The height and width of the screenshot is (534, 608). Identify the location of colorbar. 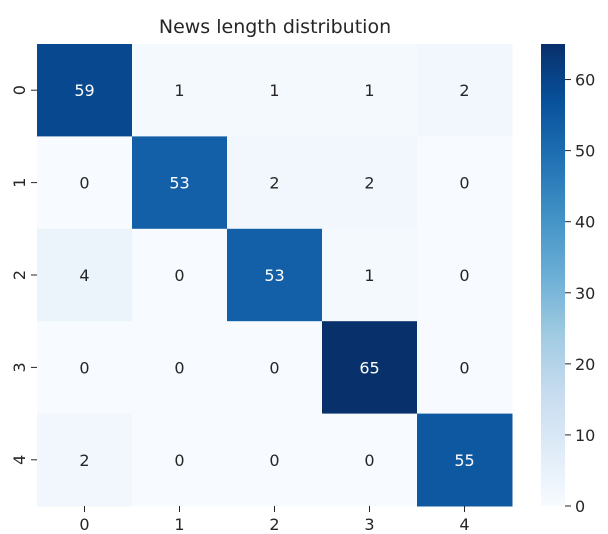
(553, 275).